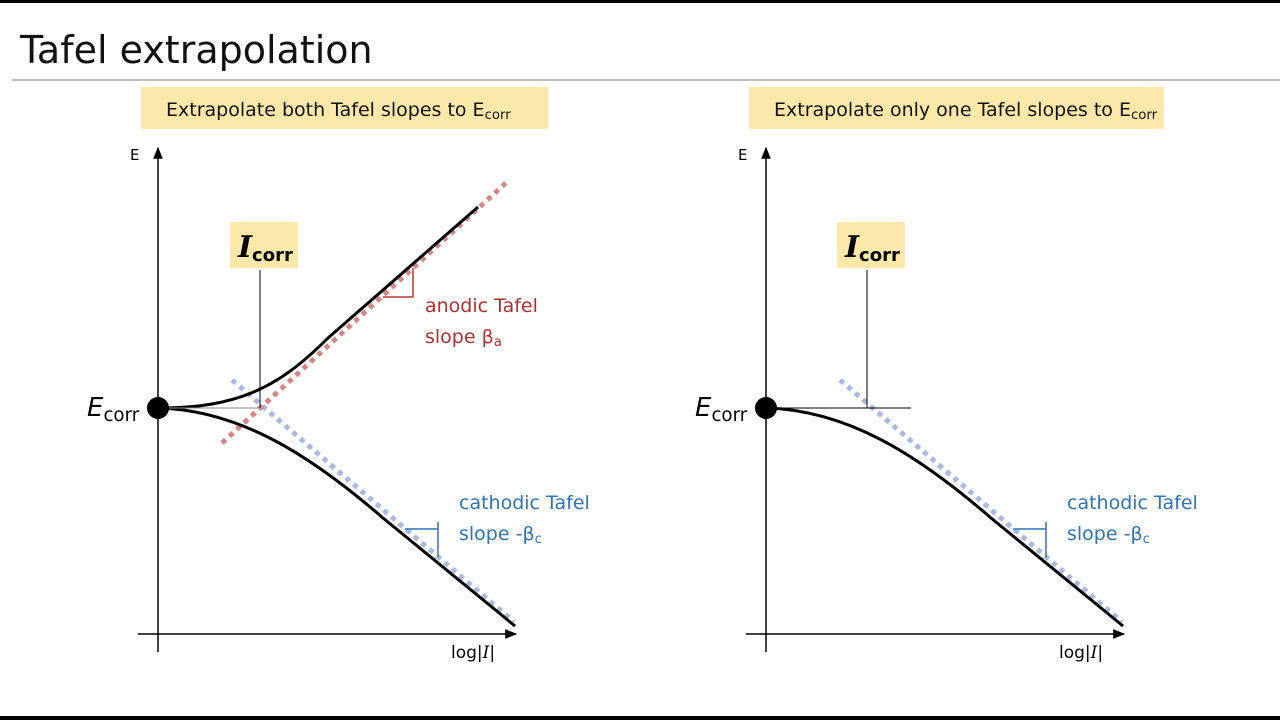 The image size is (1280, 720). Describe the element at coordinates (459, 337) in the screenshot. I see `anodic-label-part: slope β` at that location.